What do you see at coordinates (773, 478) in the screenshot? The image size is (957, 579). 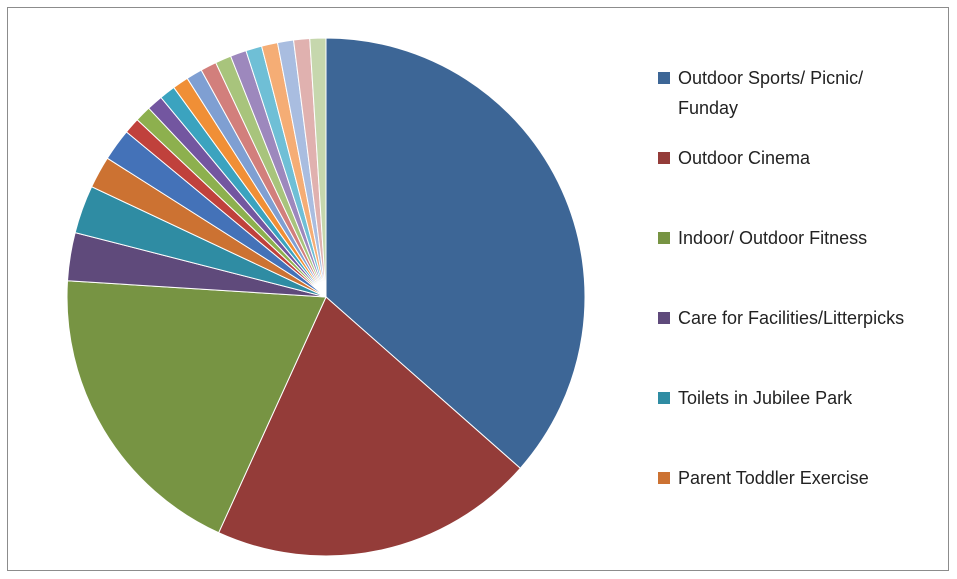 I see `legend-label: Parent Toddler Exercise` at bounding box center [773, 478].